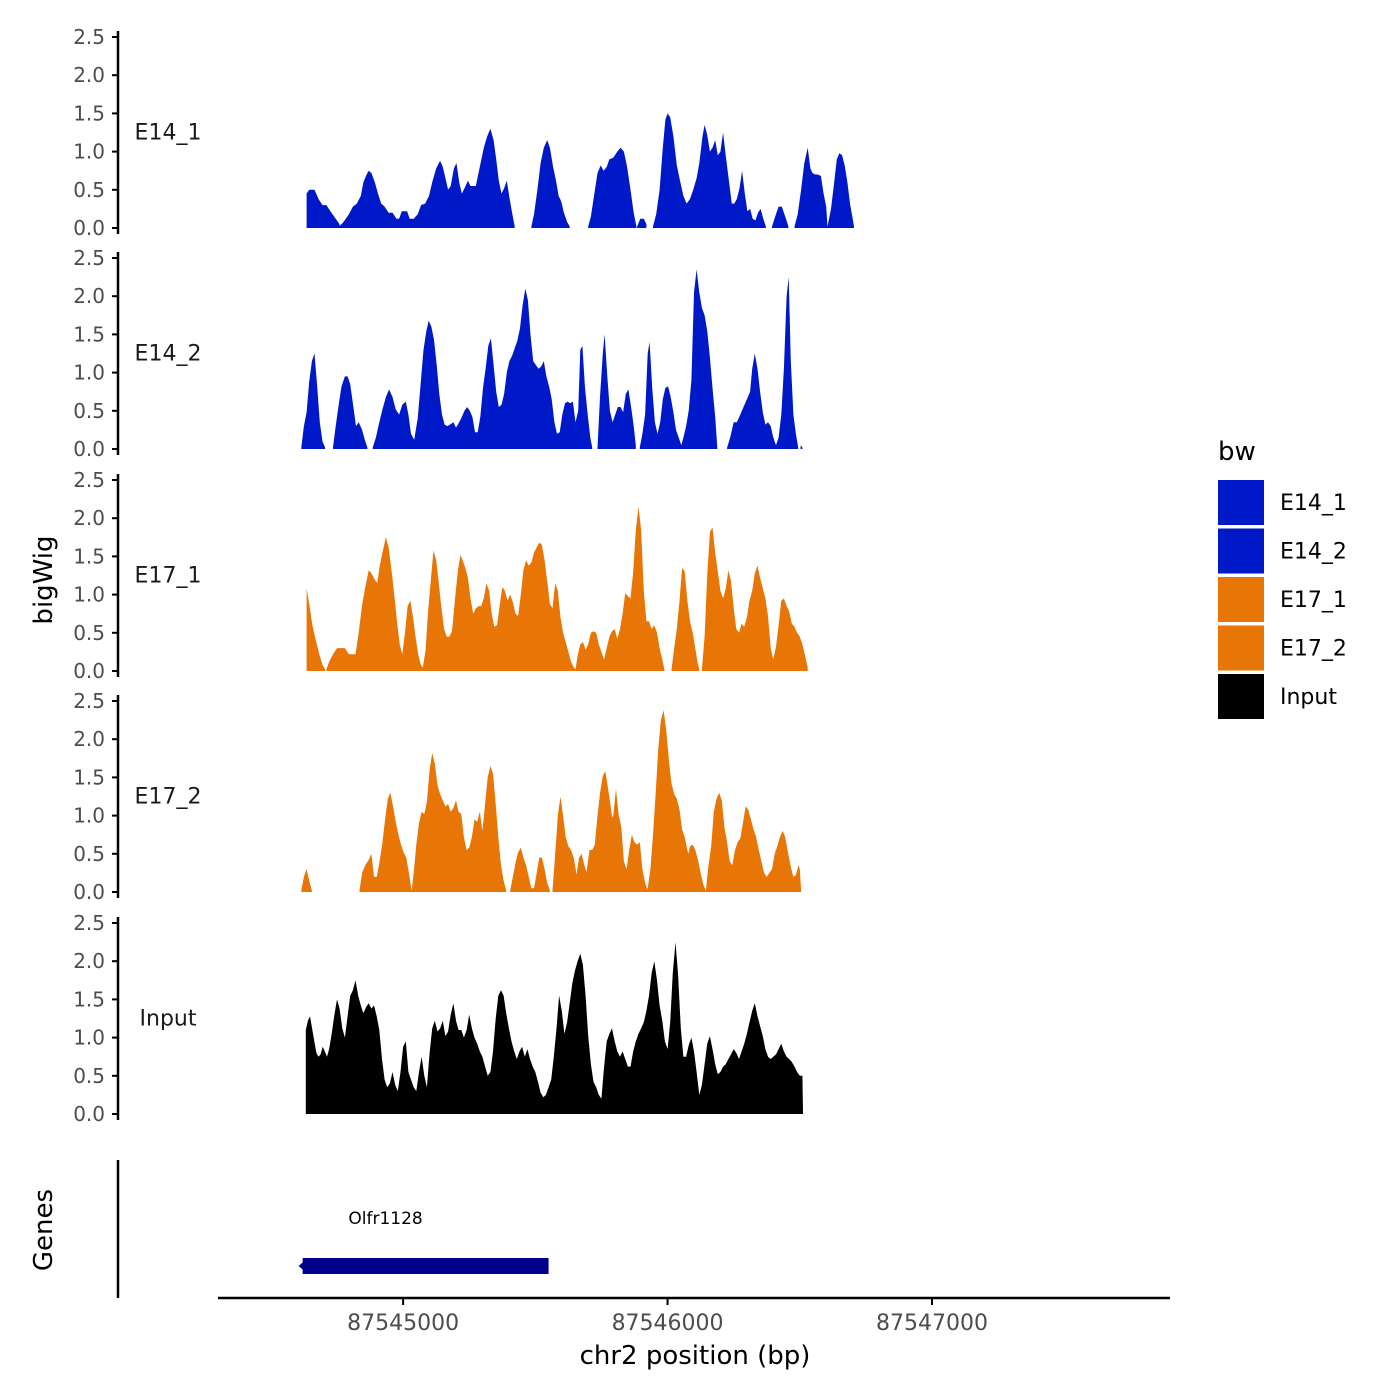 The width and height of the screenshot is (1400, 1400). I want to click on legend-entry-E17_2: E17_2, so click(1282, 648).